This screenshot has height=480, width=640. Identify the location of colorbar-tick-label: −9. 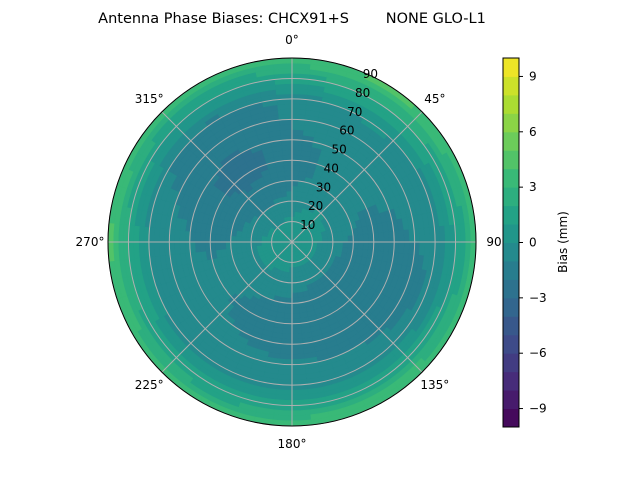
(538, 409).